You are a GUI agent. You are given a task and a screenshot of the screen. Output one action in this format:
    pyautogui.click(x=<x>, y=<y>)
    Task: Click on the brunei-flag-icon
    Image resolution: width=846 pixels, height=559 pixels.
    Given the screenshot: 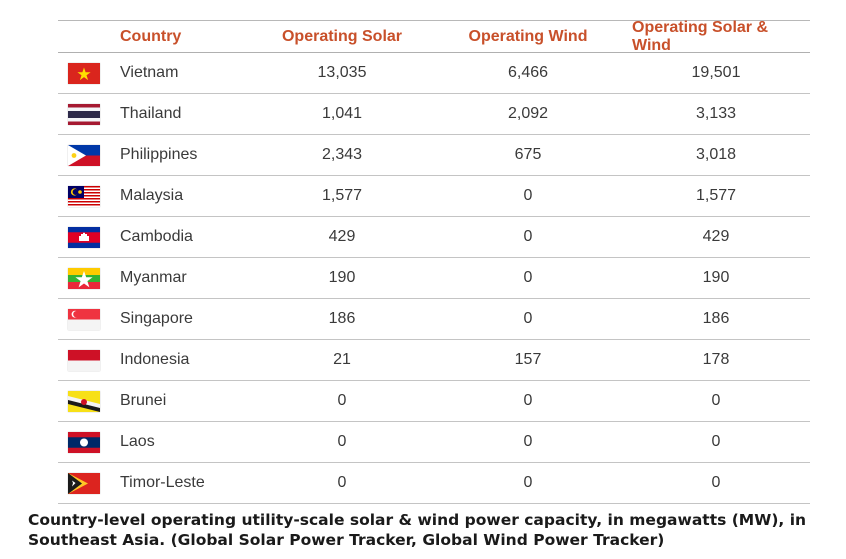 What is the action you would take?
    pyautogui.click(x=84, y=401)
    